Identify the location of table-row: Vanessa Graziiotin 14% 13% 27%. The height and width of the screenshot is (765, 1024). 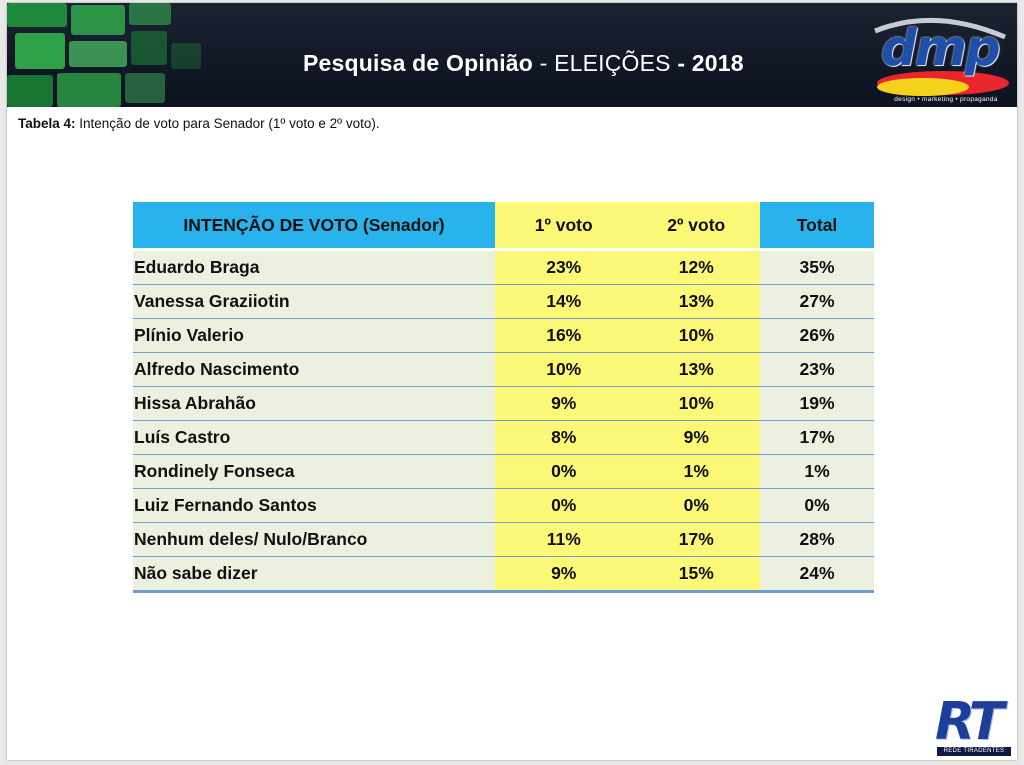
(503, 301).